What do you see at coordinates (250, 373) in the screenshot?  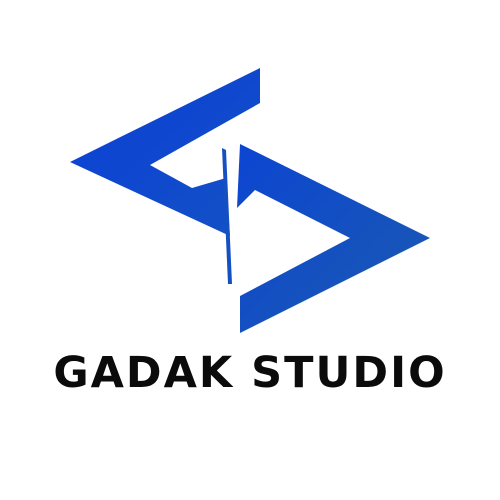 I see `brand-wordmark: GADAK STUDIO` at bounding box center [250, 373].